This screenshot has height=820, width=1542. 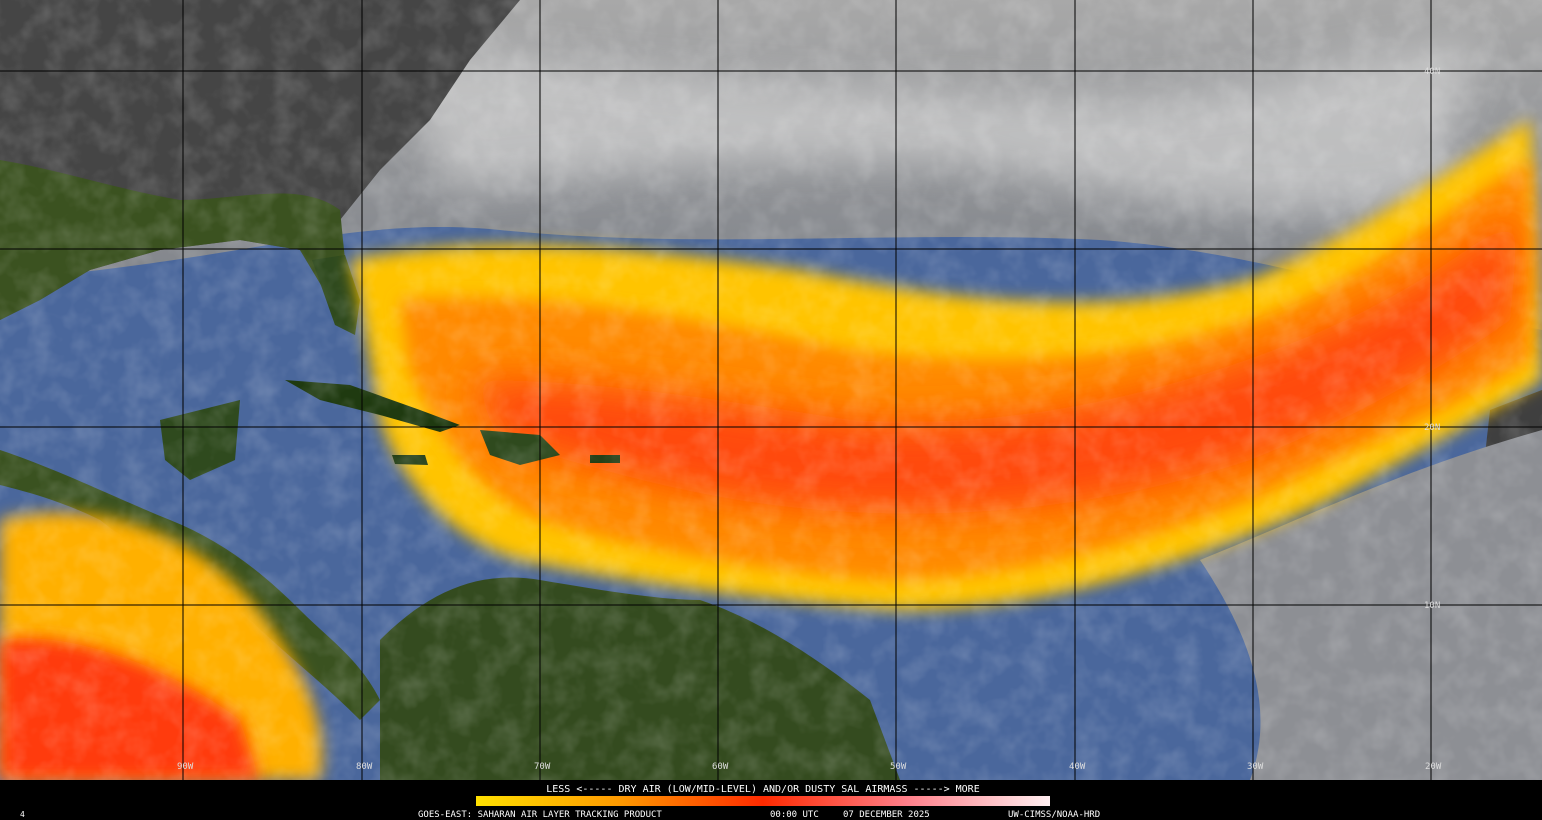 I want to click on lon-label: 30W, so click(x=1255, y=767).